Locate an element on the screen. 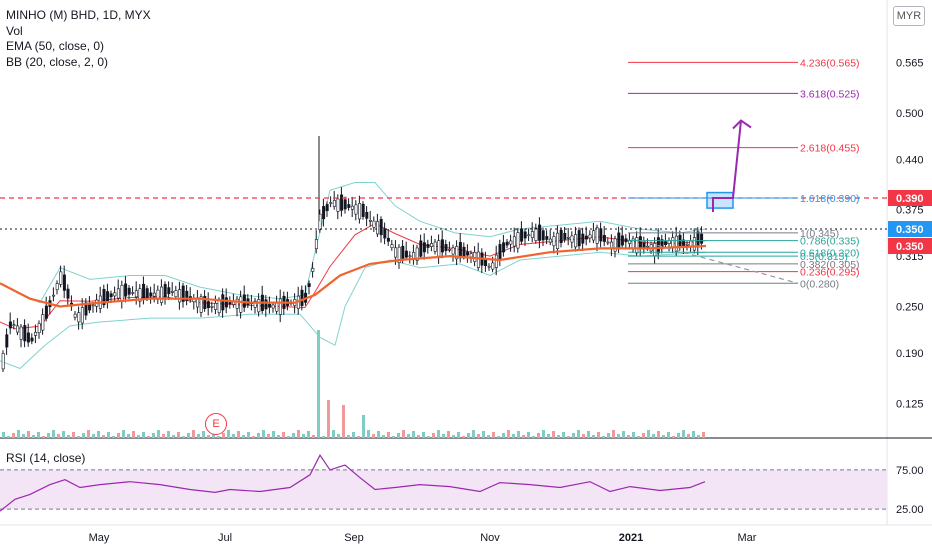  target-arrow-head is located at coordinates (742, 124).